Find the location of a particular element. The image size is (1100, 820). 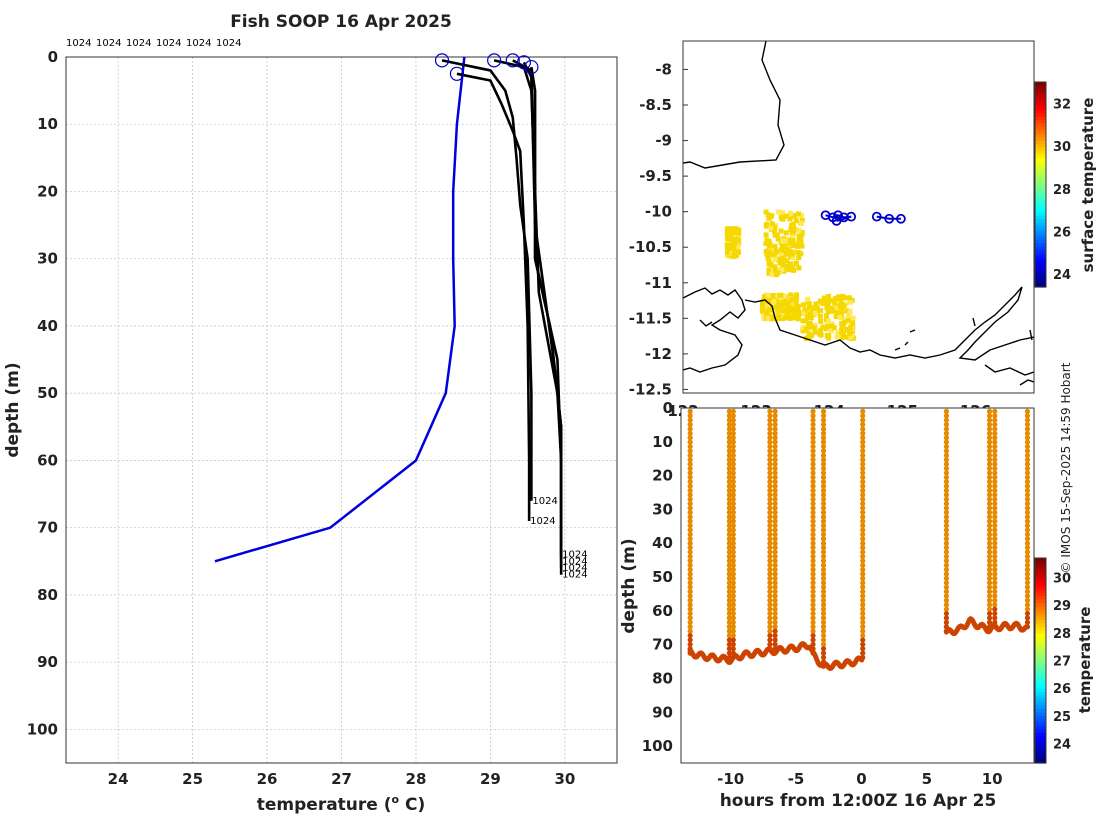

coastline-islands is located at coordinates (866, 334).